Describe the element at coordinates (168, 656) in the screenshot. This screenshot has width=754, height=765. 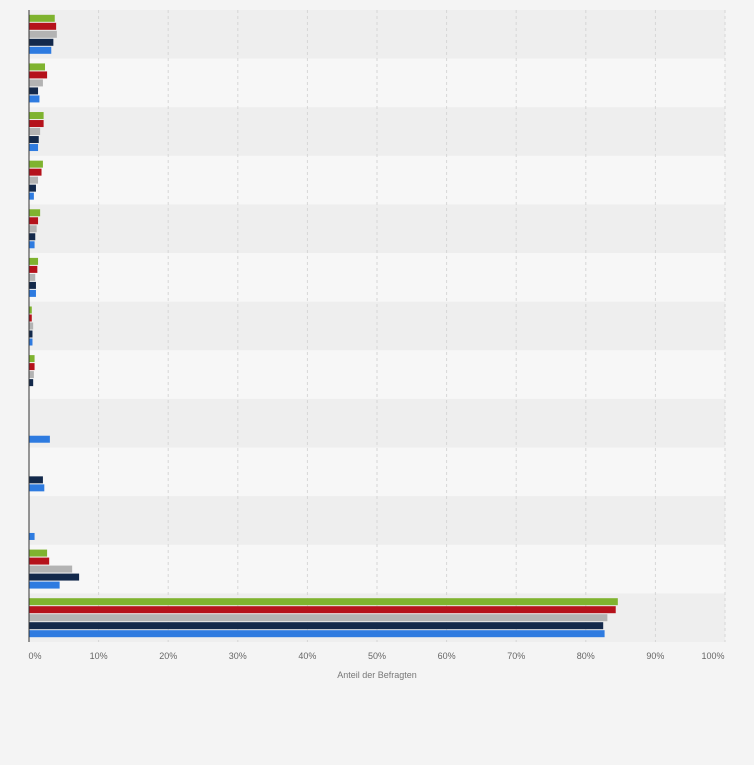
I see `x-tick-label: 20%` at that location.